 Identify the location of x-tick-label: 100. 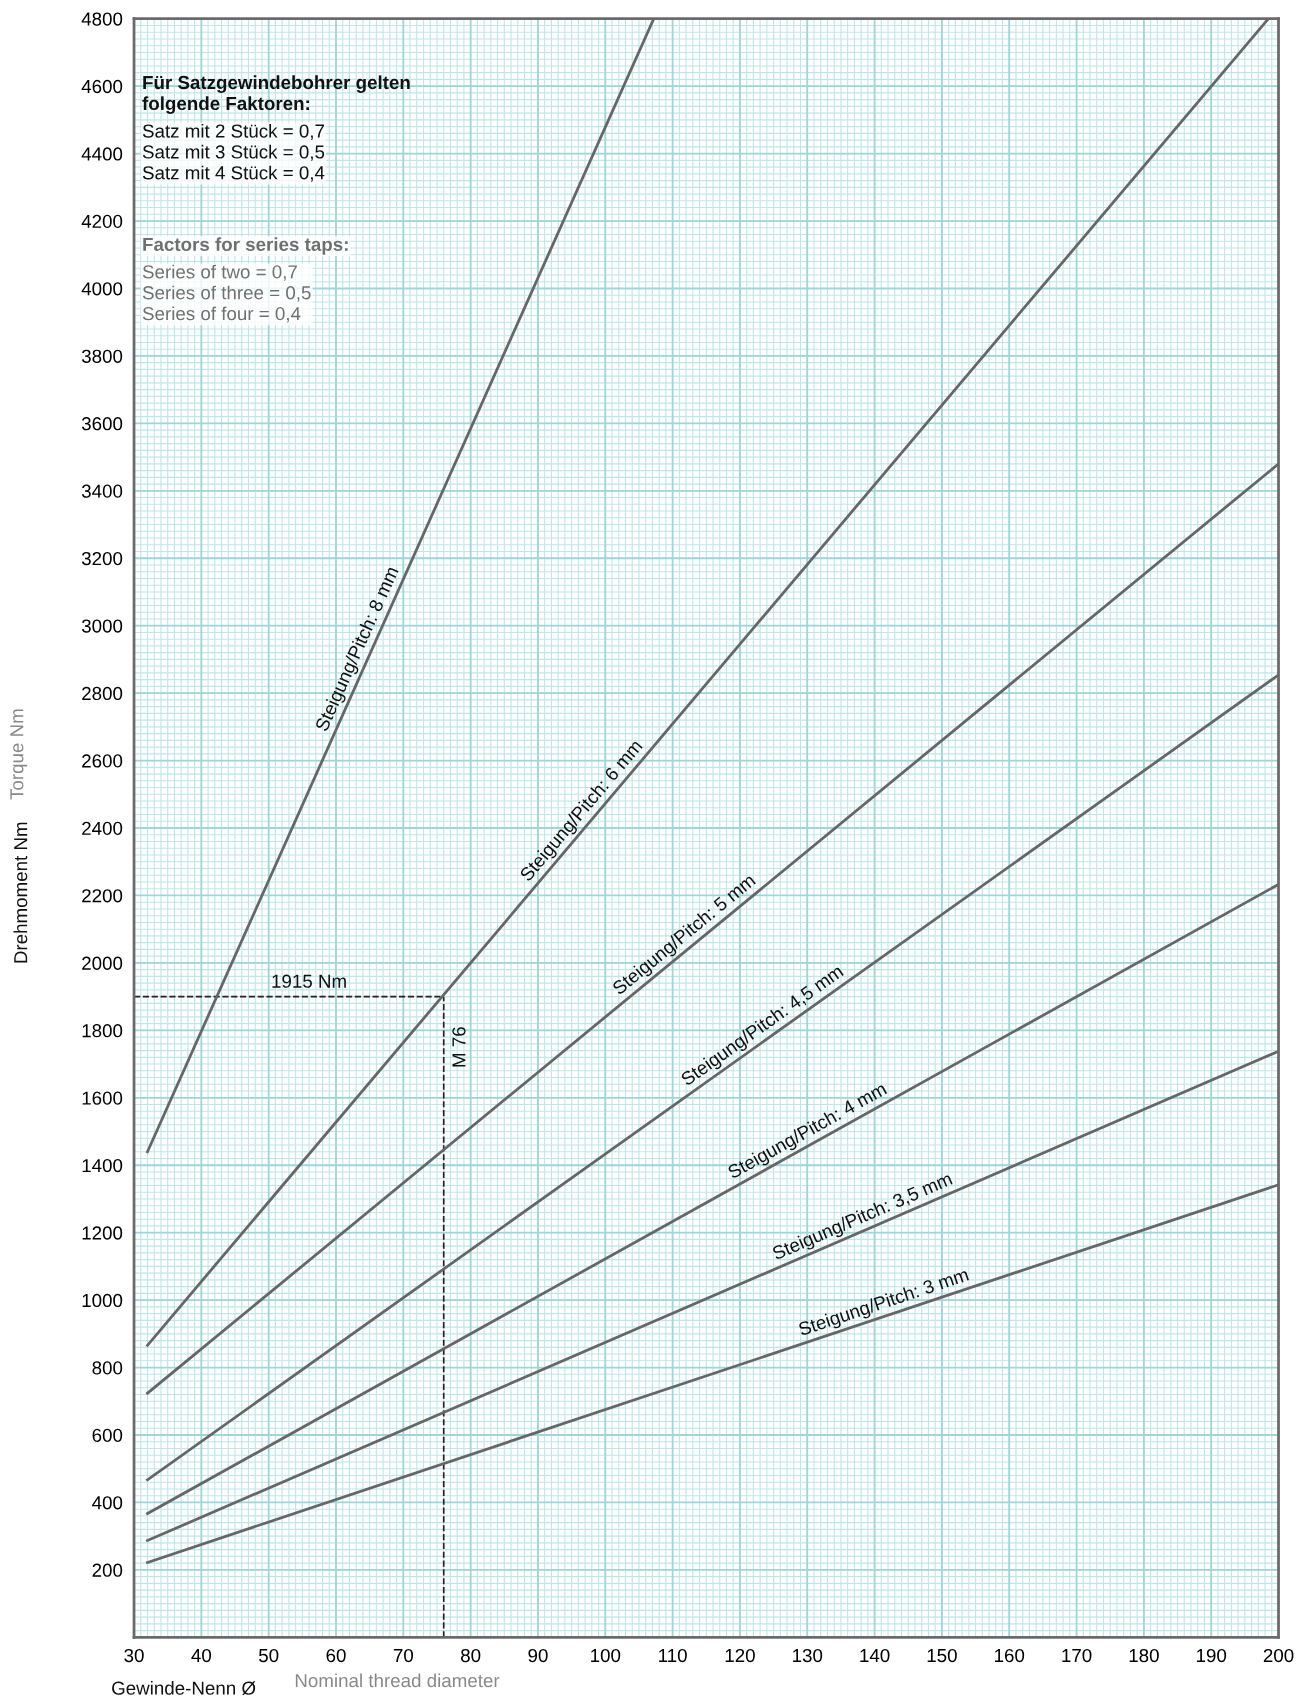
(606, 1655).